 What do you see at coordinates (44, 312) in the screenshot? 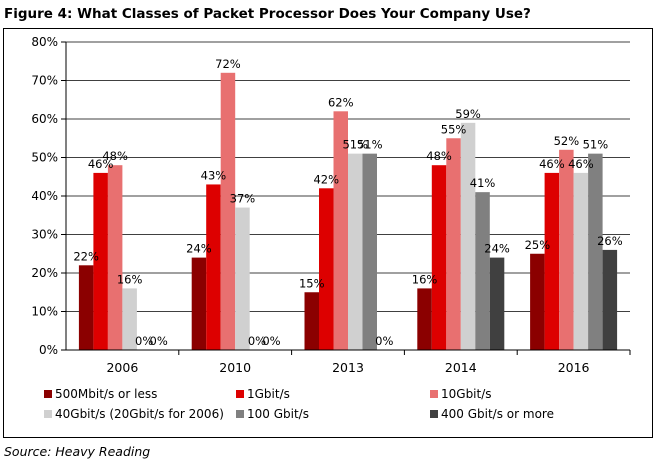
I see `y-tick-label: 10%` at bounding box center [44, 312].